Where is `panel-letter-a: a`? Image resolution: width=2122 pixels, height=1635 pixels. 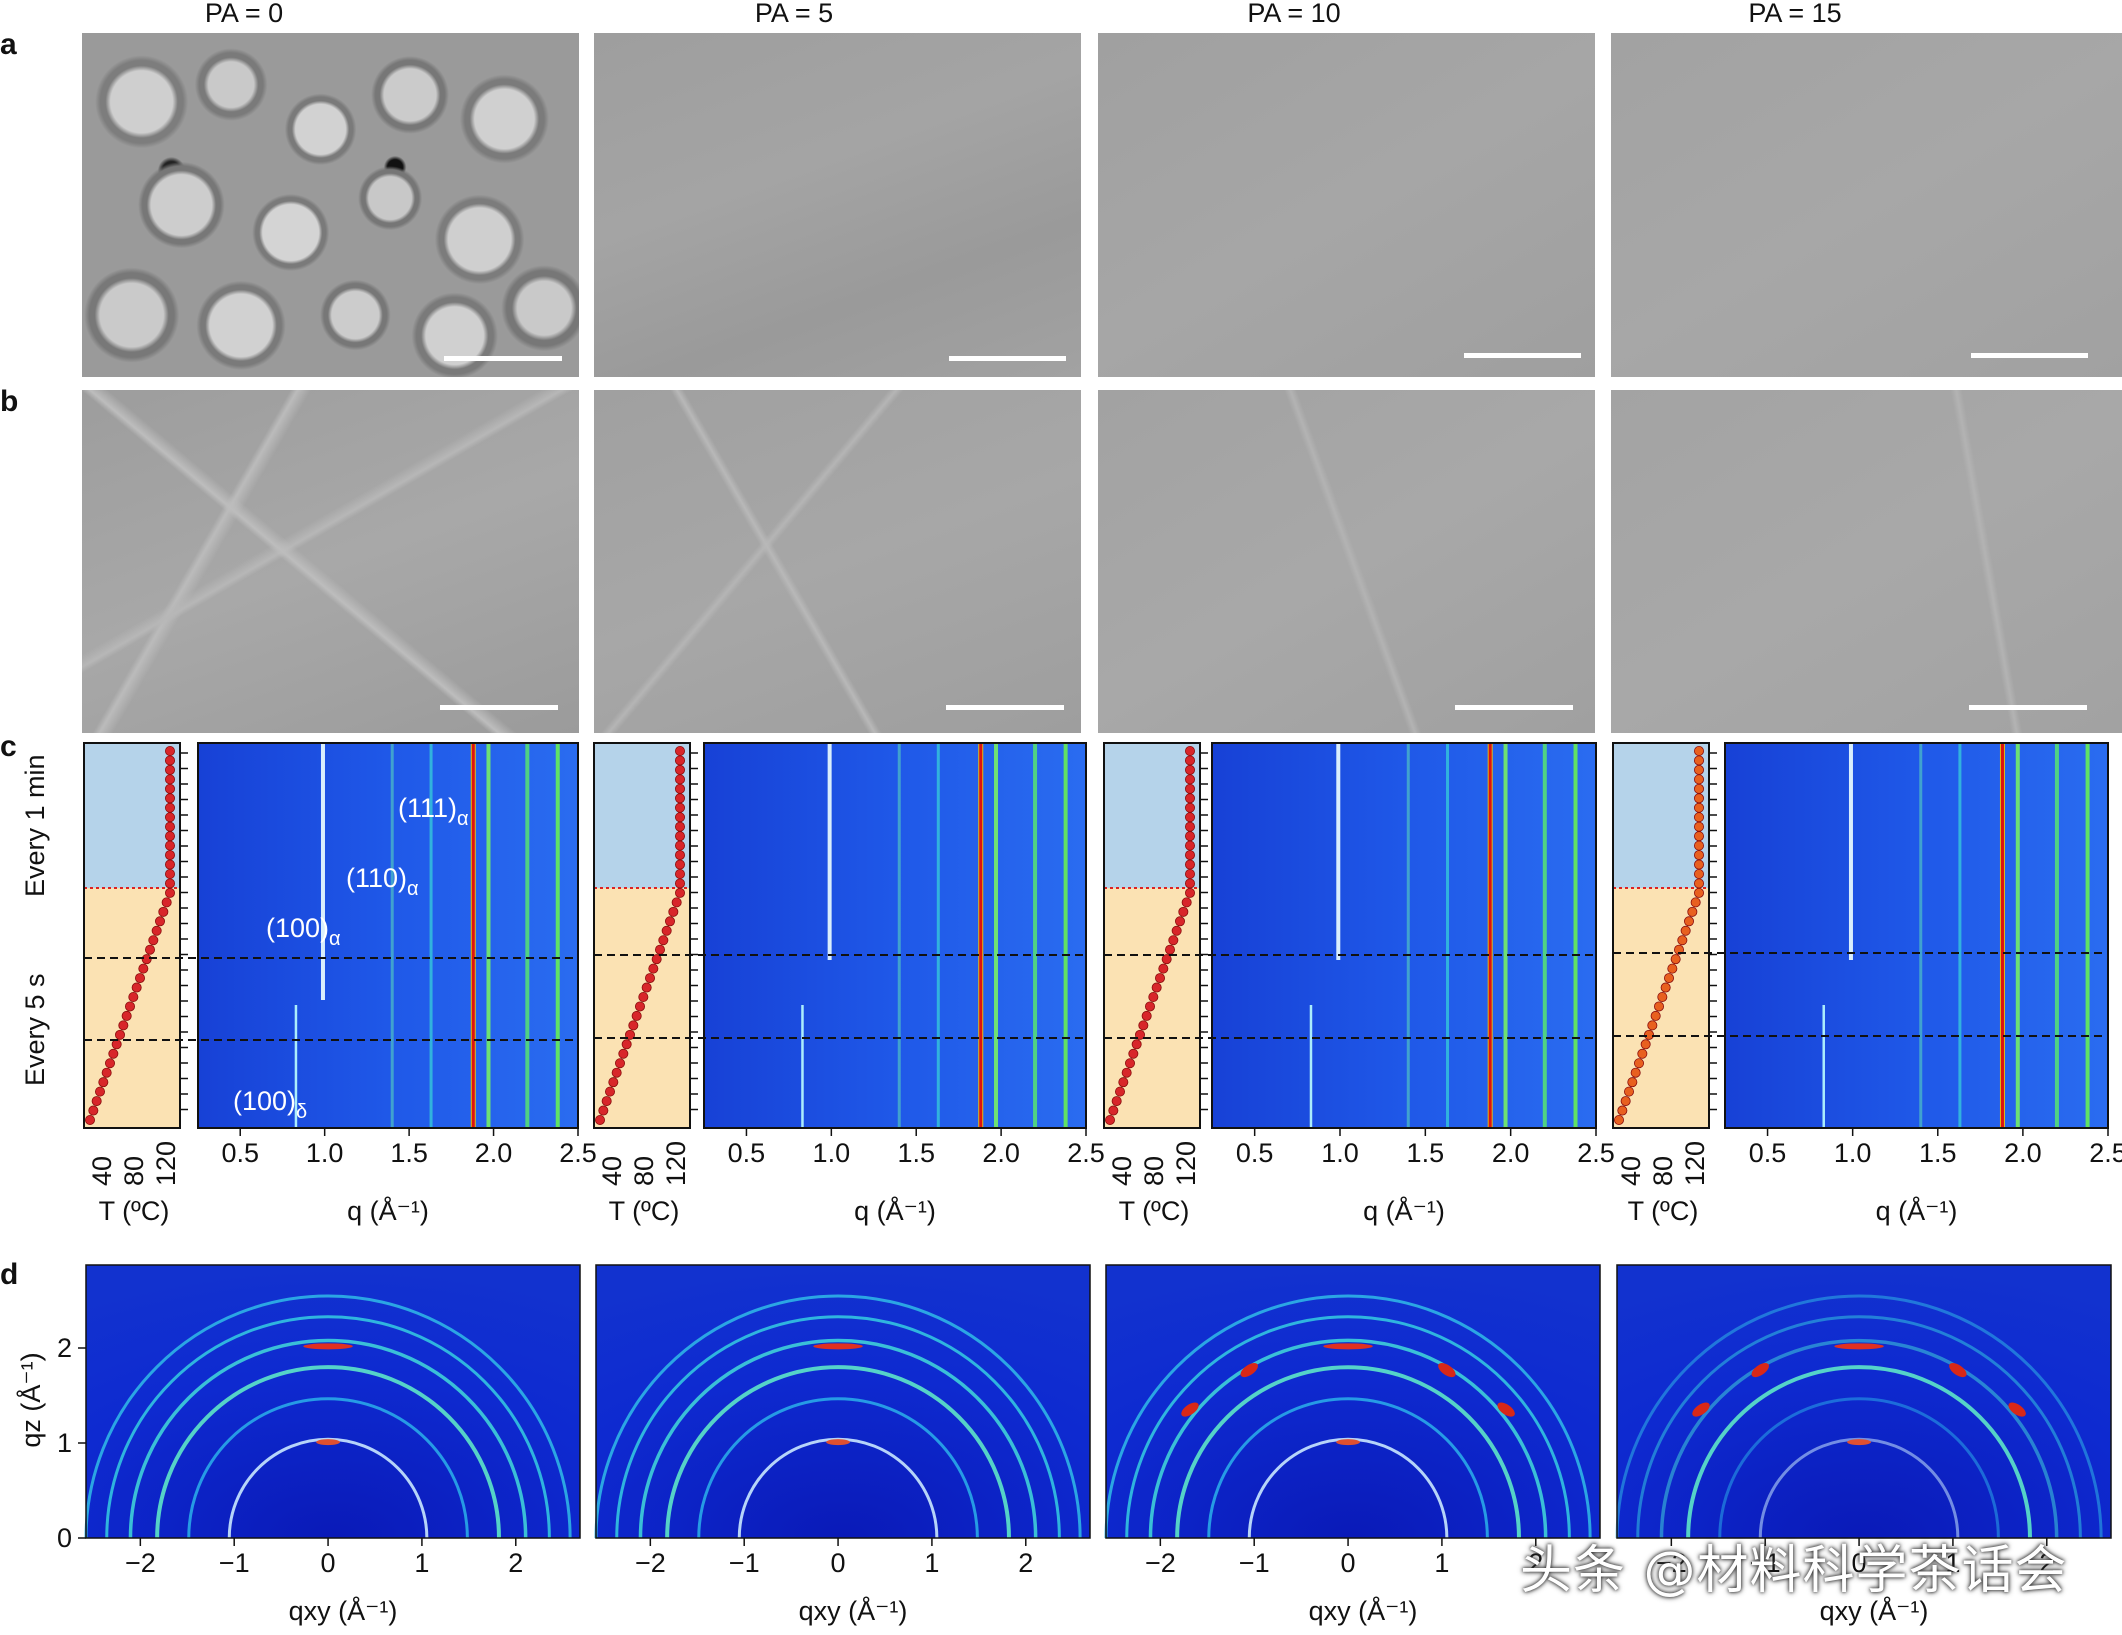
panel-letter-a: a is located at coordinates (8, 44).